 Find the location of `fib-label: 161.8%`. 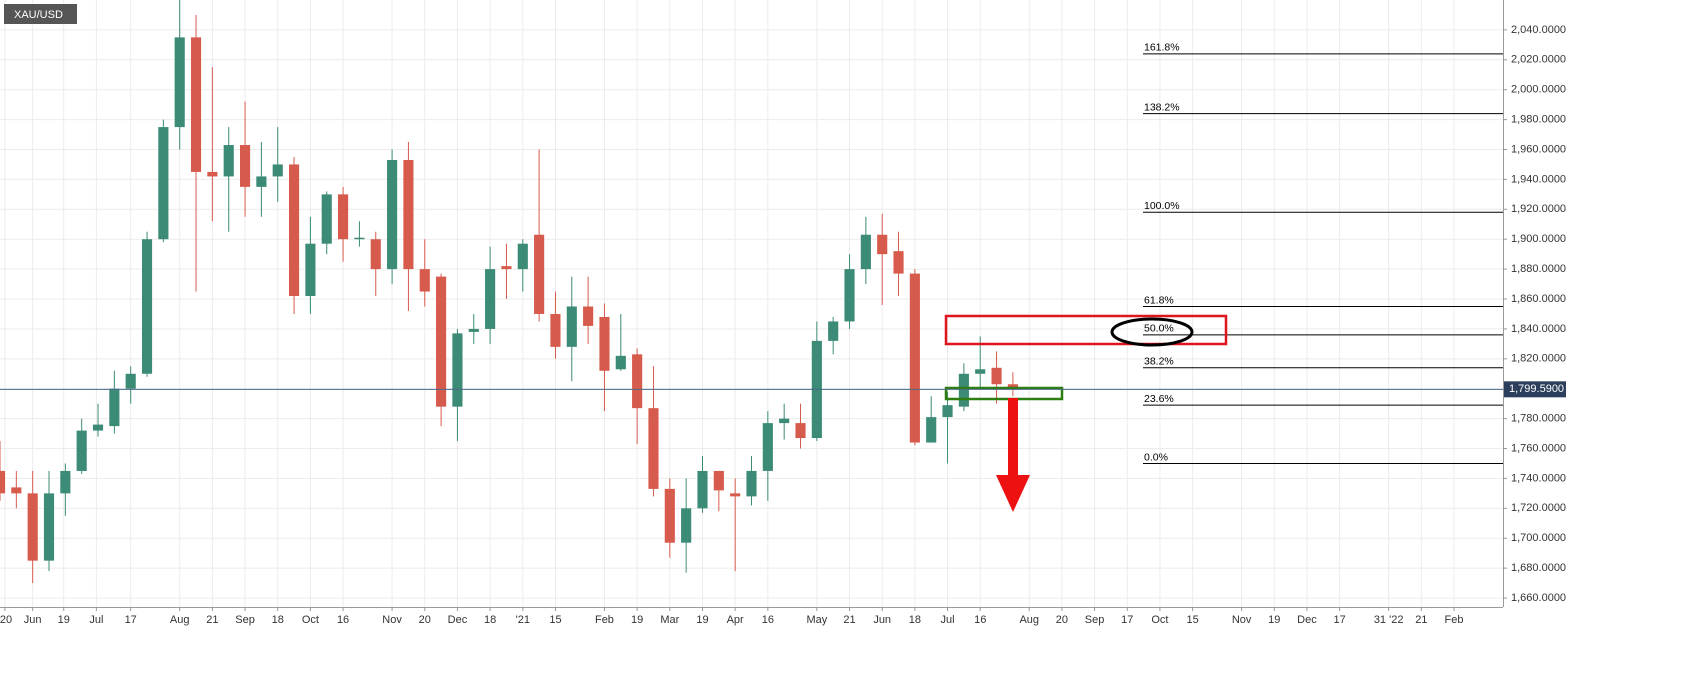

fib-label: 161.8% is located at coordinates (1162, 48).